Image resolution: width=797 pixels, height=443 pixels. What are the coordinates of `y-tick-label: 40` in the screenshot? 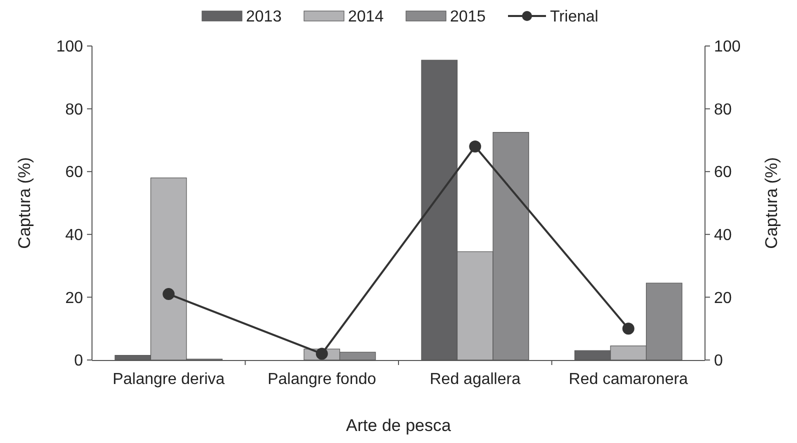 It's located at (74, 235).